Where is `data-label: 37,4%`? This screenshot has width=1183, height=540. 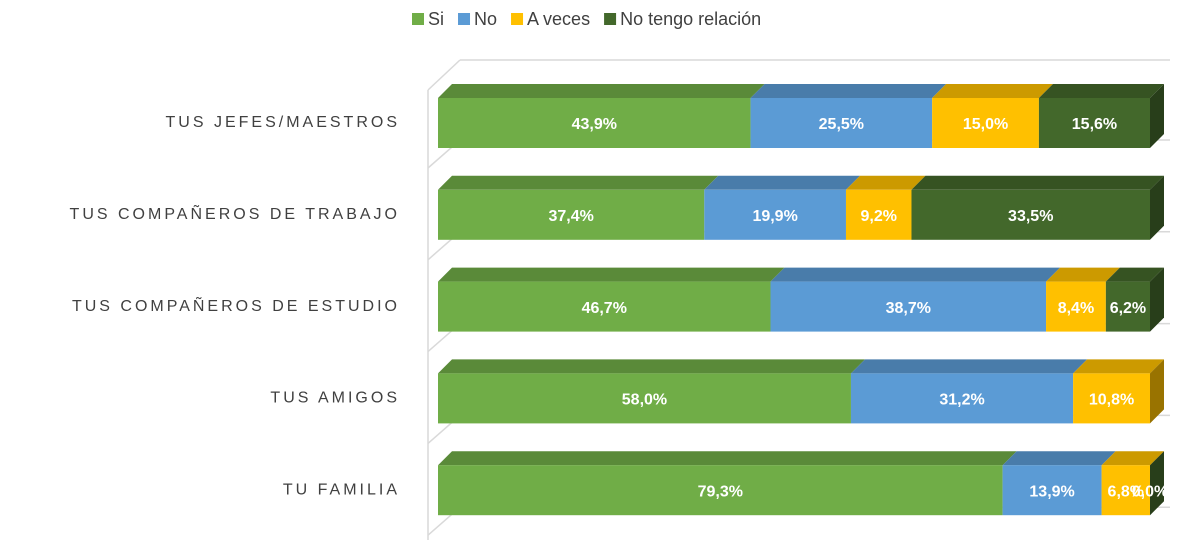 data-label: 37,4% is located at coordinates (570, 216).